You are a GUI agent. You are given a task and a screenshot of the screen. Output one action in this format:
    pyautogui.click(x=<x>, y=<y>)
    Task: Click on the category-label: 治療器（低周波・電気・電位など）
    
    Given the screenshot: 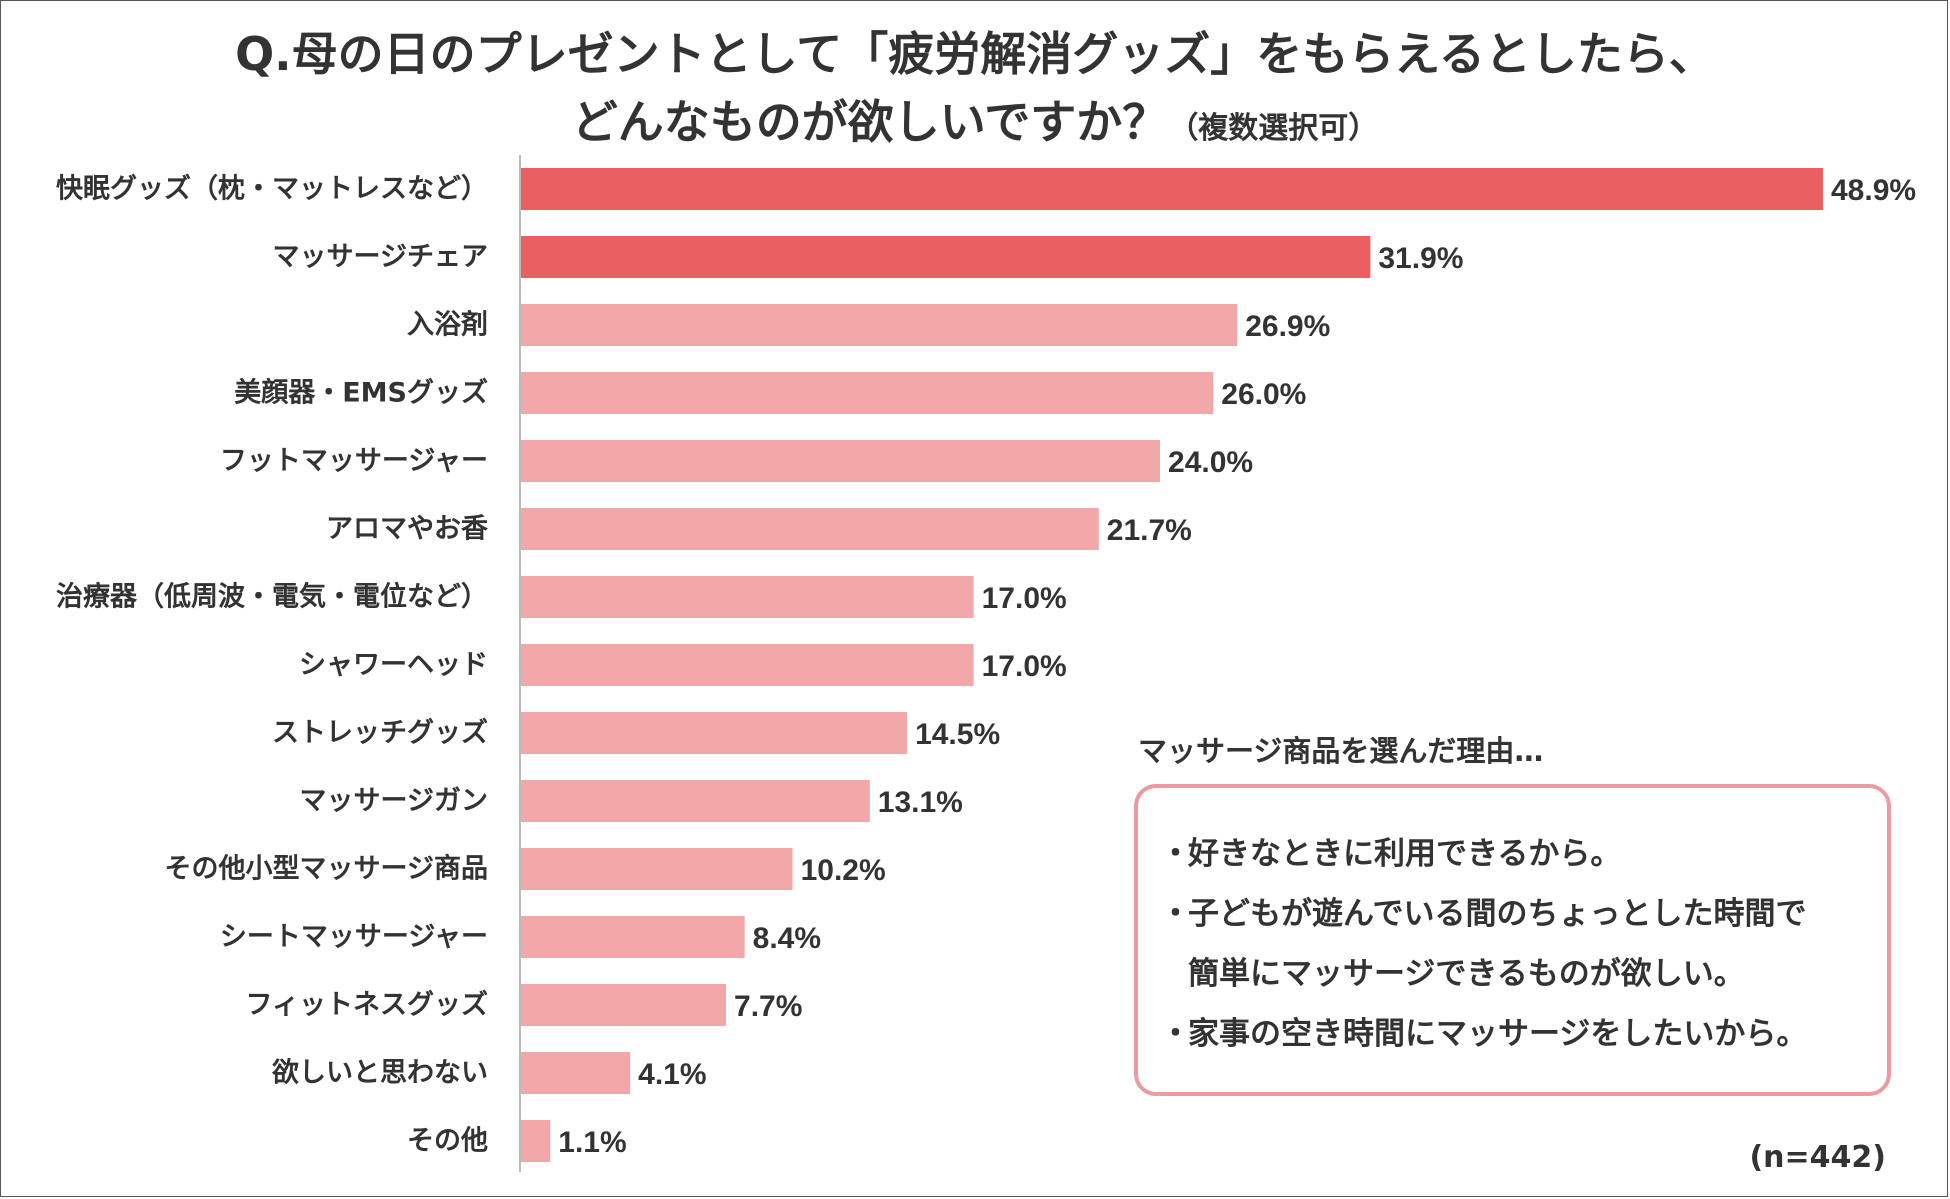 What is the action you would take?
    pyautogui.click(x=272, y=597)
    